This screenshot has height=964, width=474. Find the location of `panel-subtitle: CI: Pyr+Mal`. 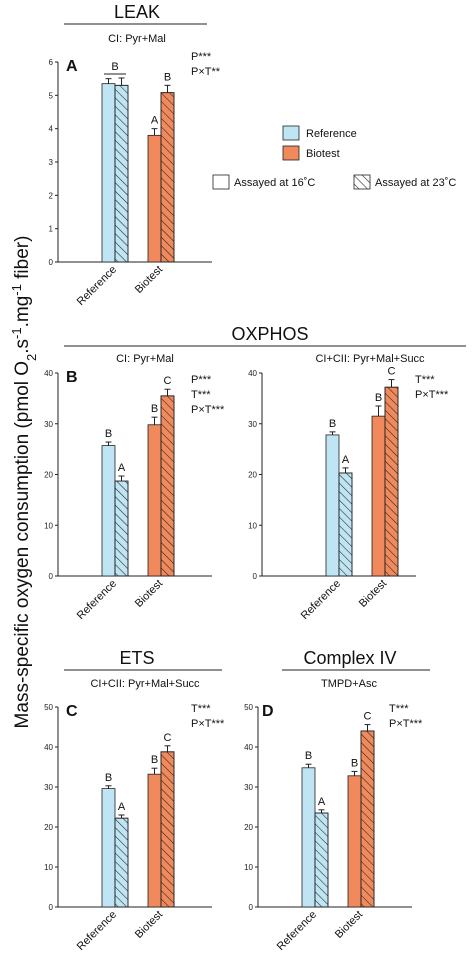

panel-subtitle: CI: Pyr+Mal is located at coordinates (145, 359).